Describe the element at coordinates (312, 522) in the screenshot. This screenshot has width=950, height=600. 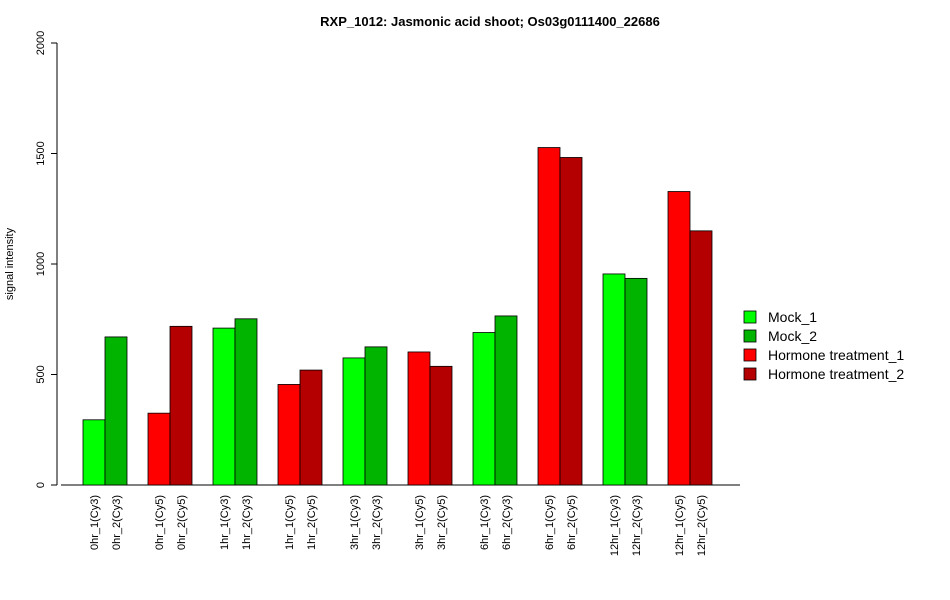
I see `x-tick-label: 1hr_2(Cy5)` at that location.